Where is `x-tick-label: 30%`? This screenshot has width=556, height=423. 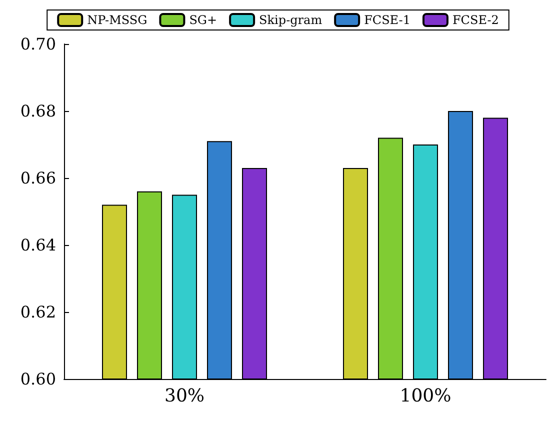
x-tick-label: 30% is located at coordinates (184, 396).